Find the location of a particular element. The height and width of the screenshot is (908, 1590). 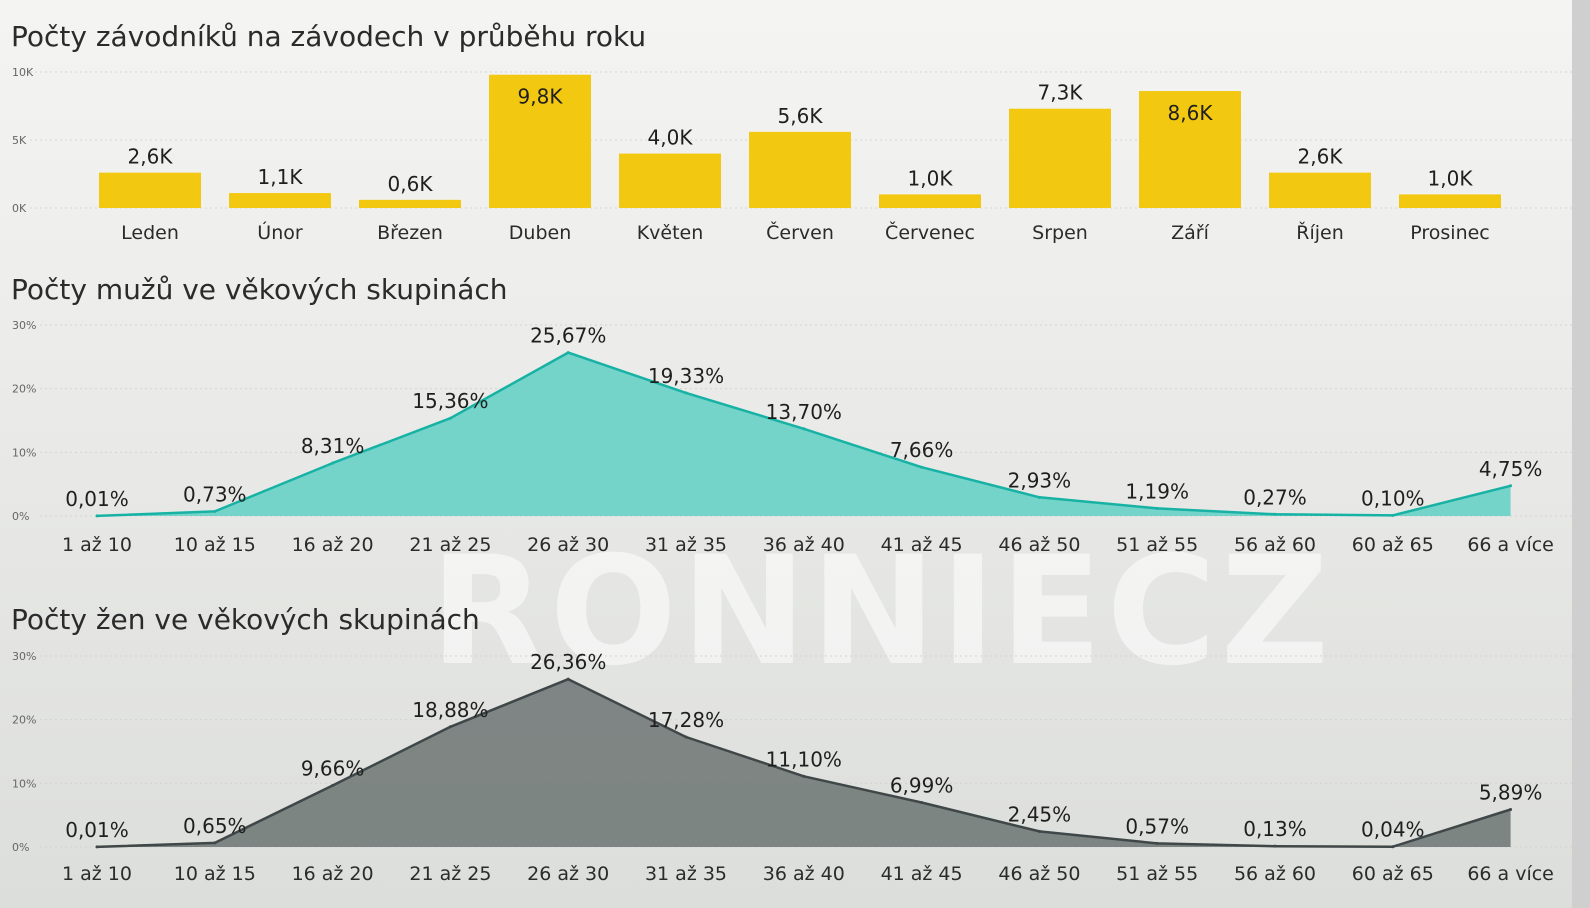

data-label: 17,28% is located at coordinates (686, 720).